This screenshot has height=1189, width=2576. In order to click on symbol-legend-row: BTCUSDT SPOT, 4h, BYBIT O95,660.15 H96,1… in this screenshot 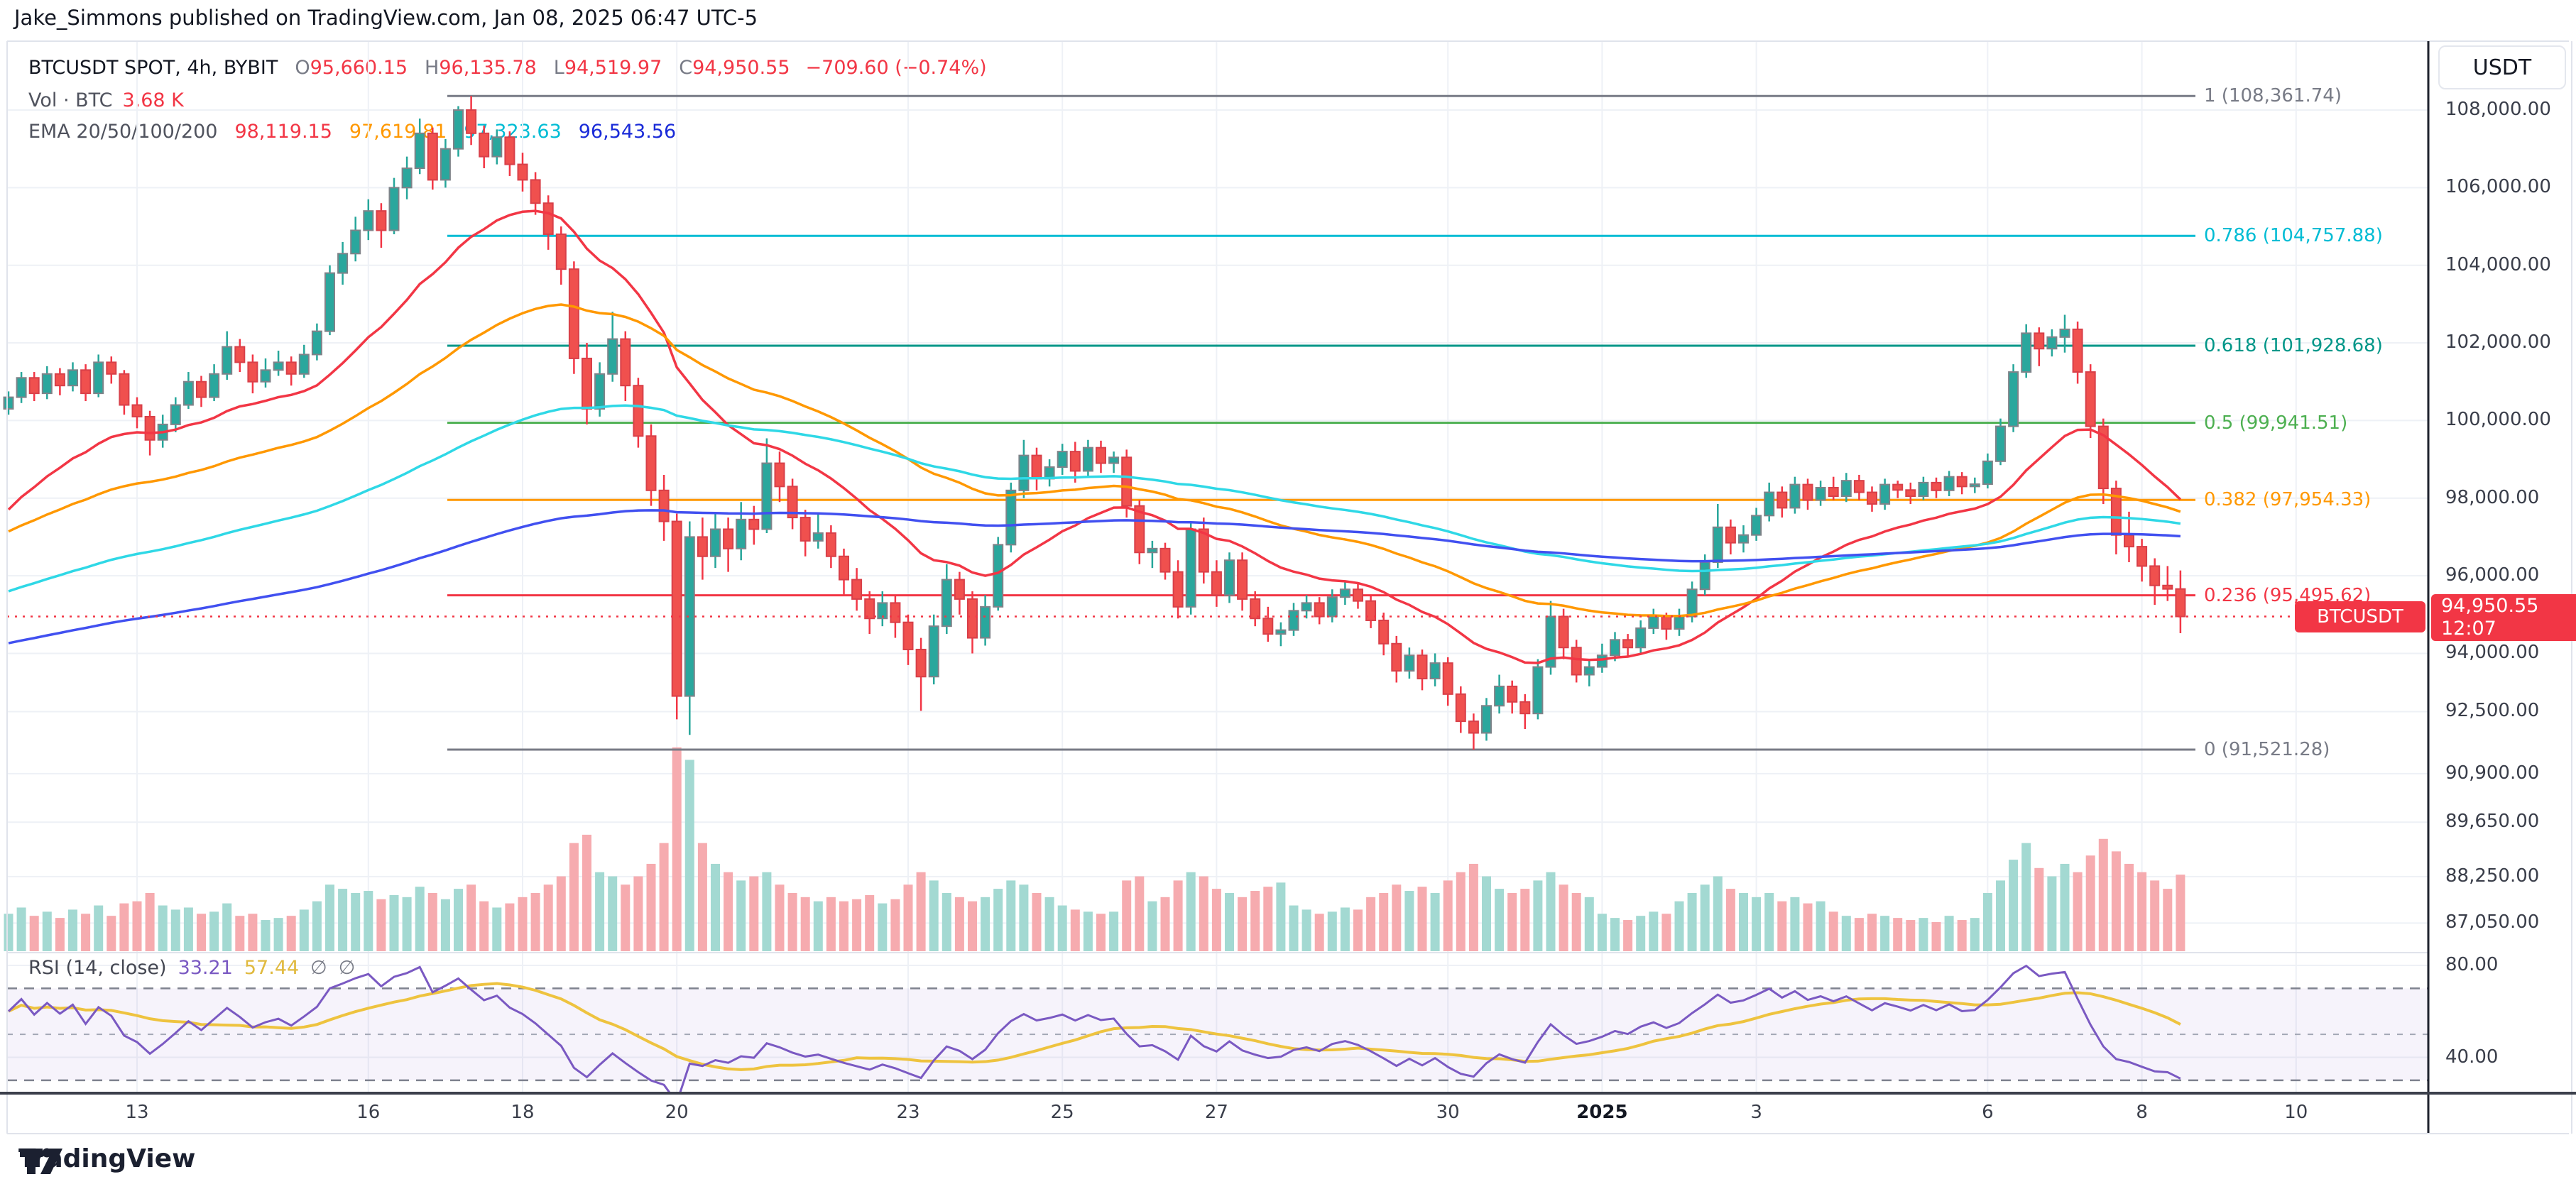, I will do `click(507, 68)`.